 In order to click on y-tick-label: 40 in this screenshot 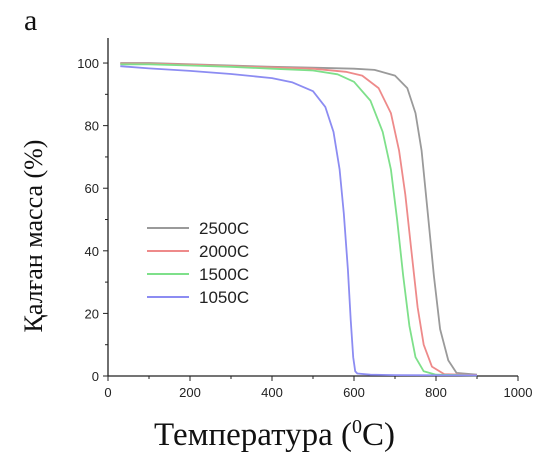, I will do `click(92, 251)`.